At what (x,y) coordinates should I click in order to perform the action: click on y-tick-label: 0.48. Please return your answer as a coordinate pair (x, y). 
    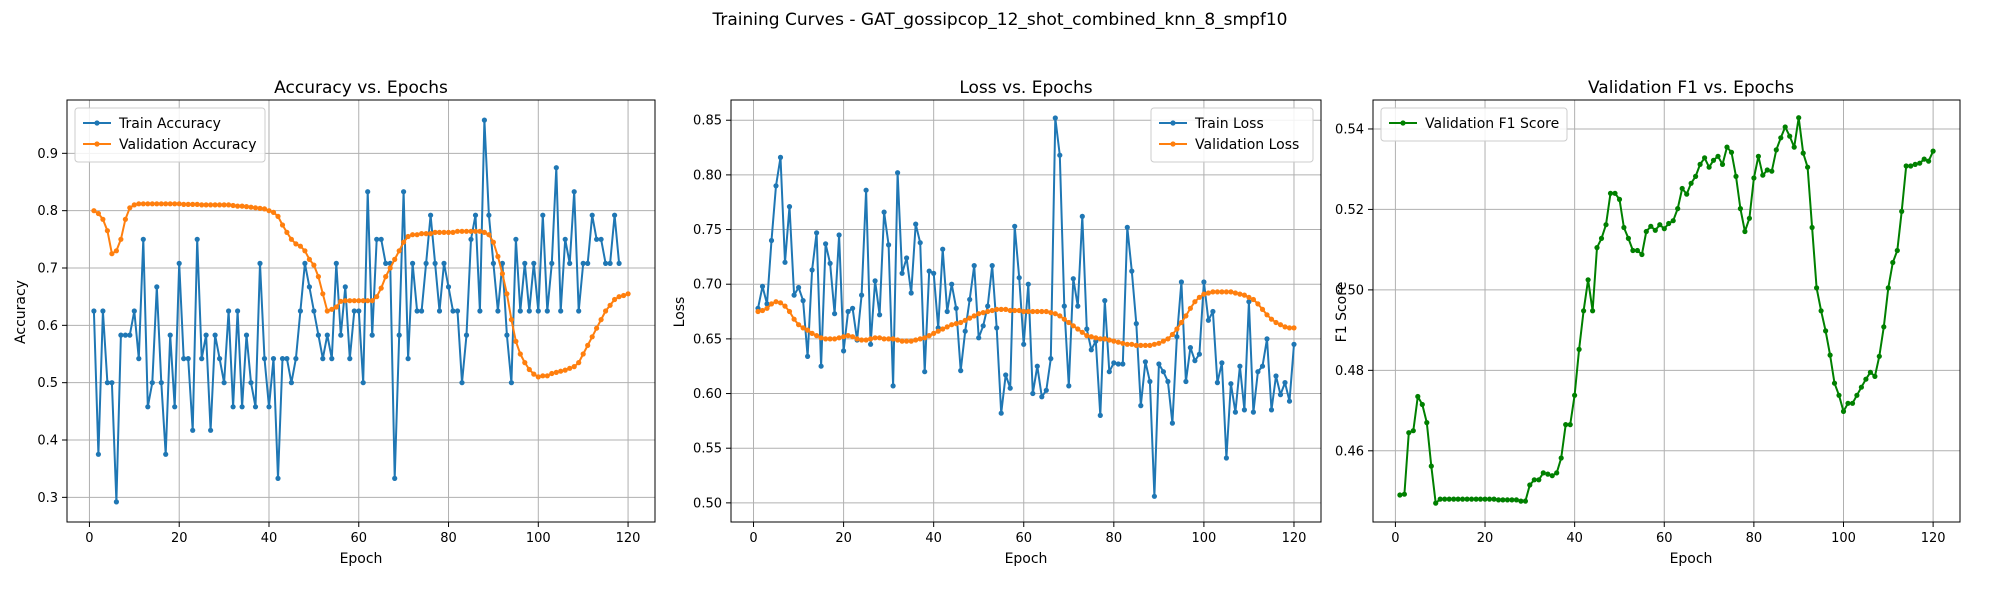
    Looking at the image, I should click on (1349, 371).